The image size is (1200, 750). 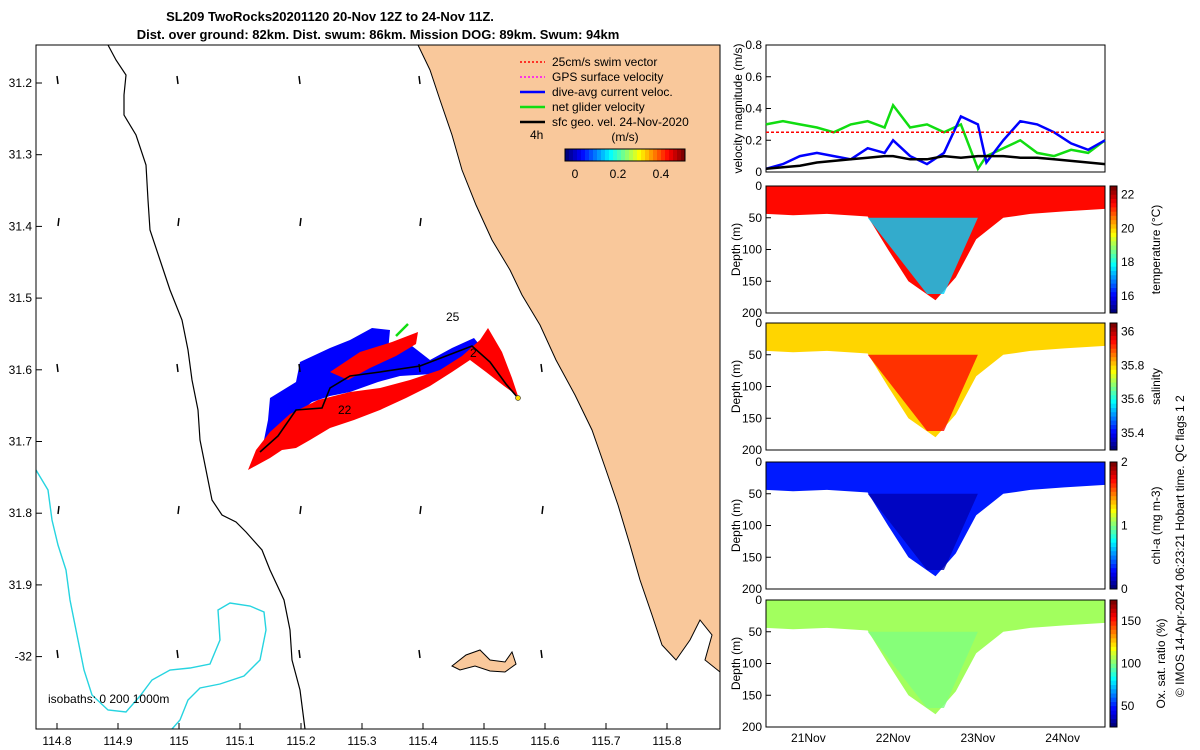 What do you see at coordinates (21, 83) in the screenshot?
I see `map-y-tick-label: 31.2` at bounding box center [21, 83].